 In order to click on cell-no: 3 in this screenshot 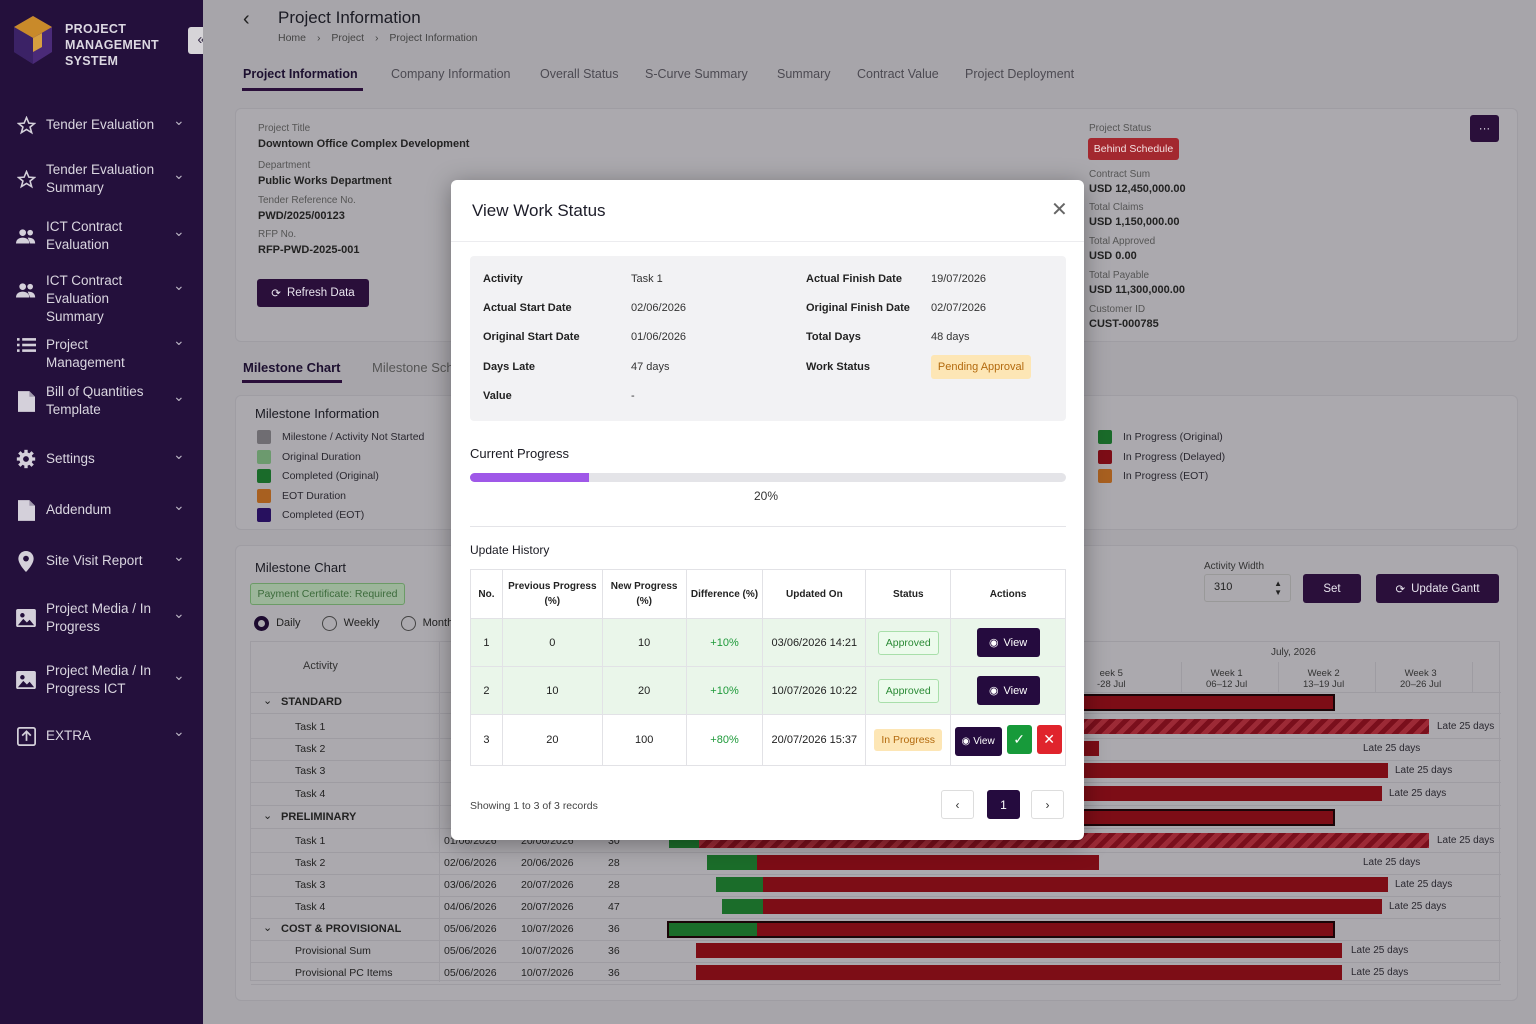, I will do `click(486, 740)`.